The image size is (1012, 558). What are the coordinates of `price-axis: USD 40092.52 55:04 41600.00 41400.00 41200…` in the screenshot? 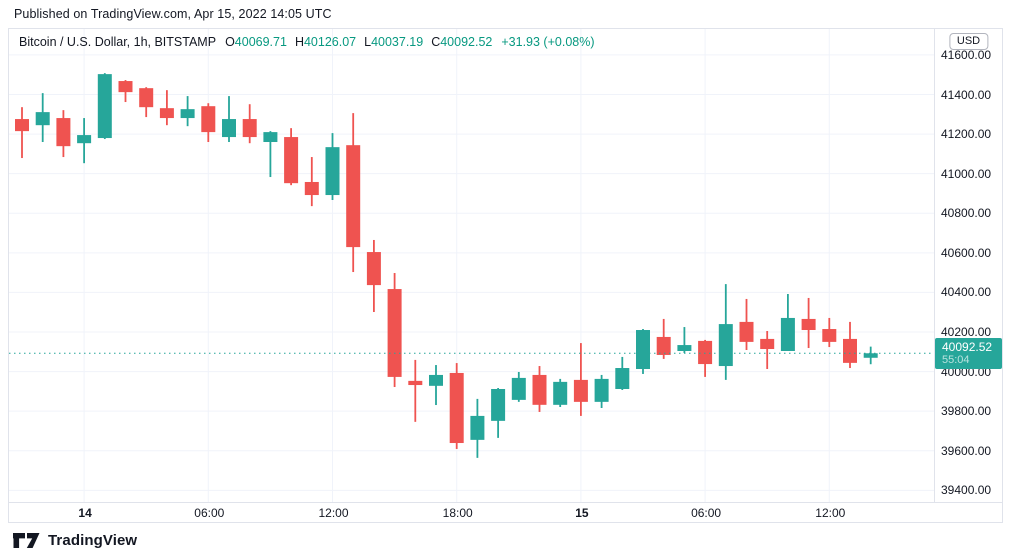 It's located at (968, 265).